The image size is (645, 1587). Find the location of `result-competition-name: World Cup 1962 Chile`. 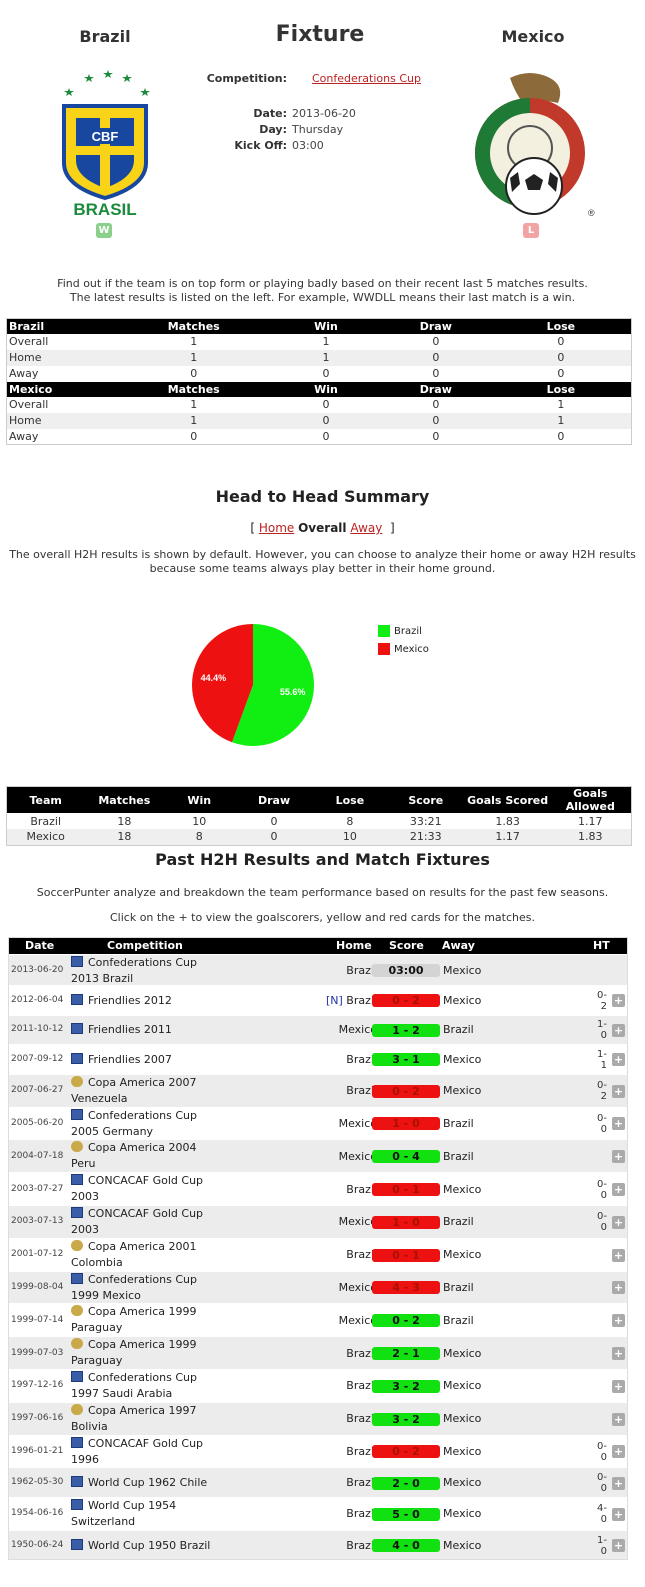

result-competition-name: World Cup 1962 Chile is located at coordinates (148, 1483).